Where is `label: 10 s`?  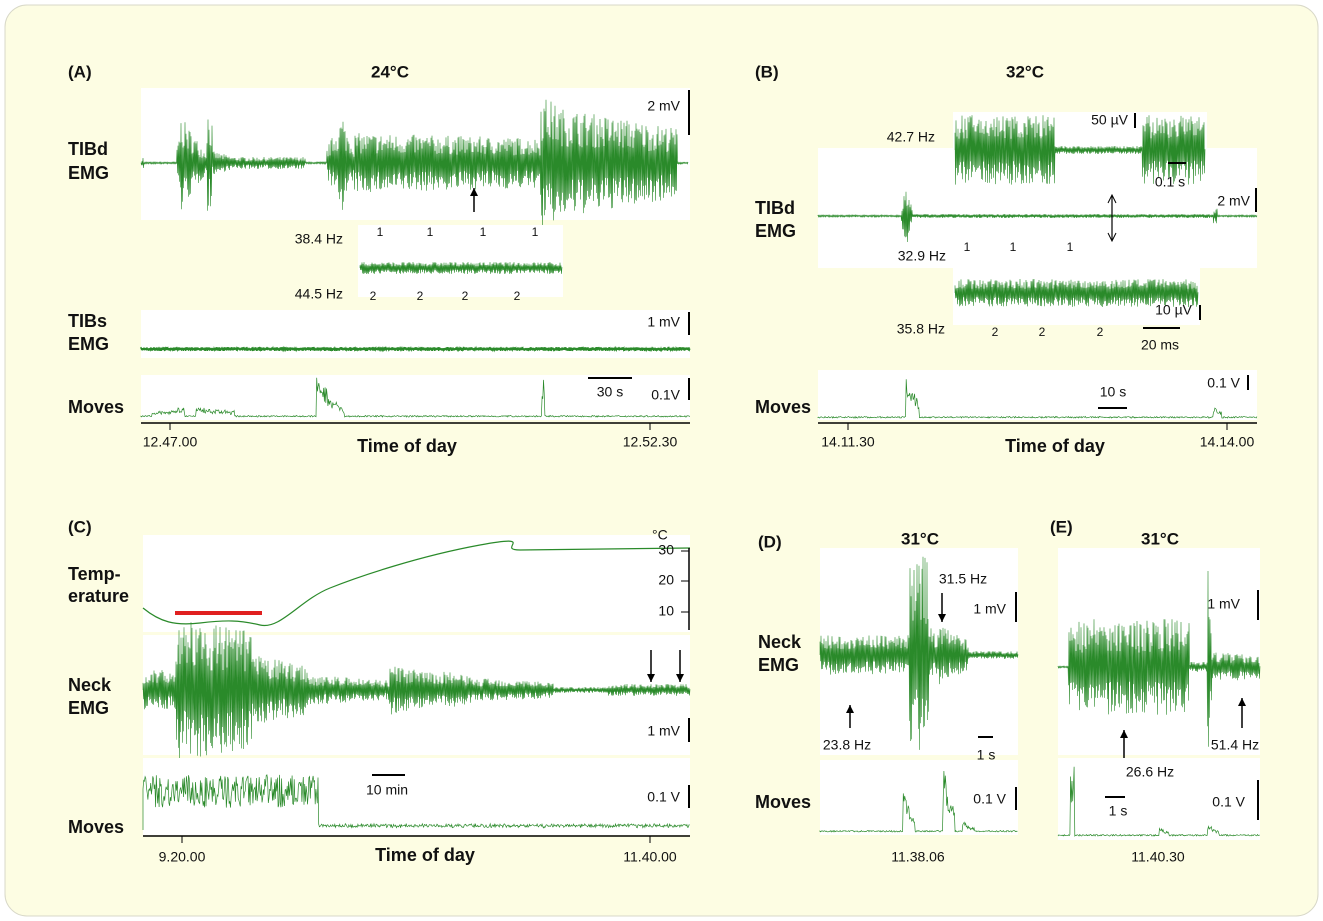
label: 10 s is located at coordinates (1113, 392).